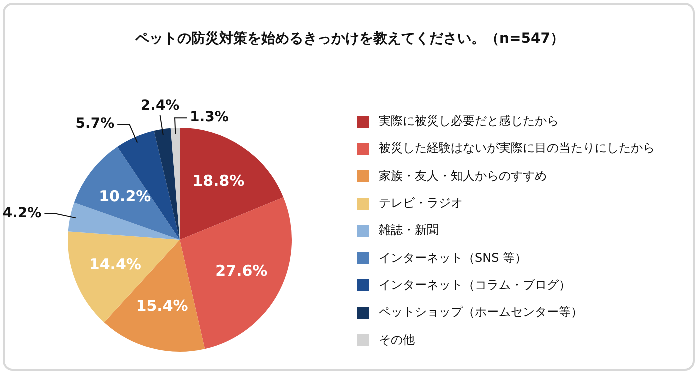 The height and width of the screenshot is (376, 700). What do you see at coordinates (242, 271) in the screenshot?
I see `data-label: 27.6%` at bounding box center [242, 271].